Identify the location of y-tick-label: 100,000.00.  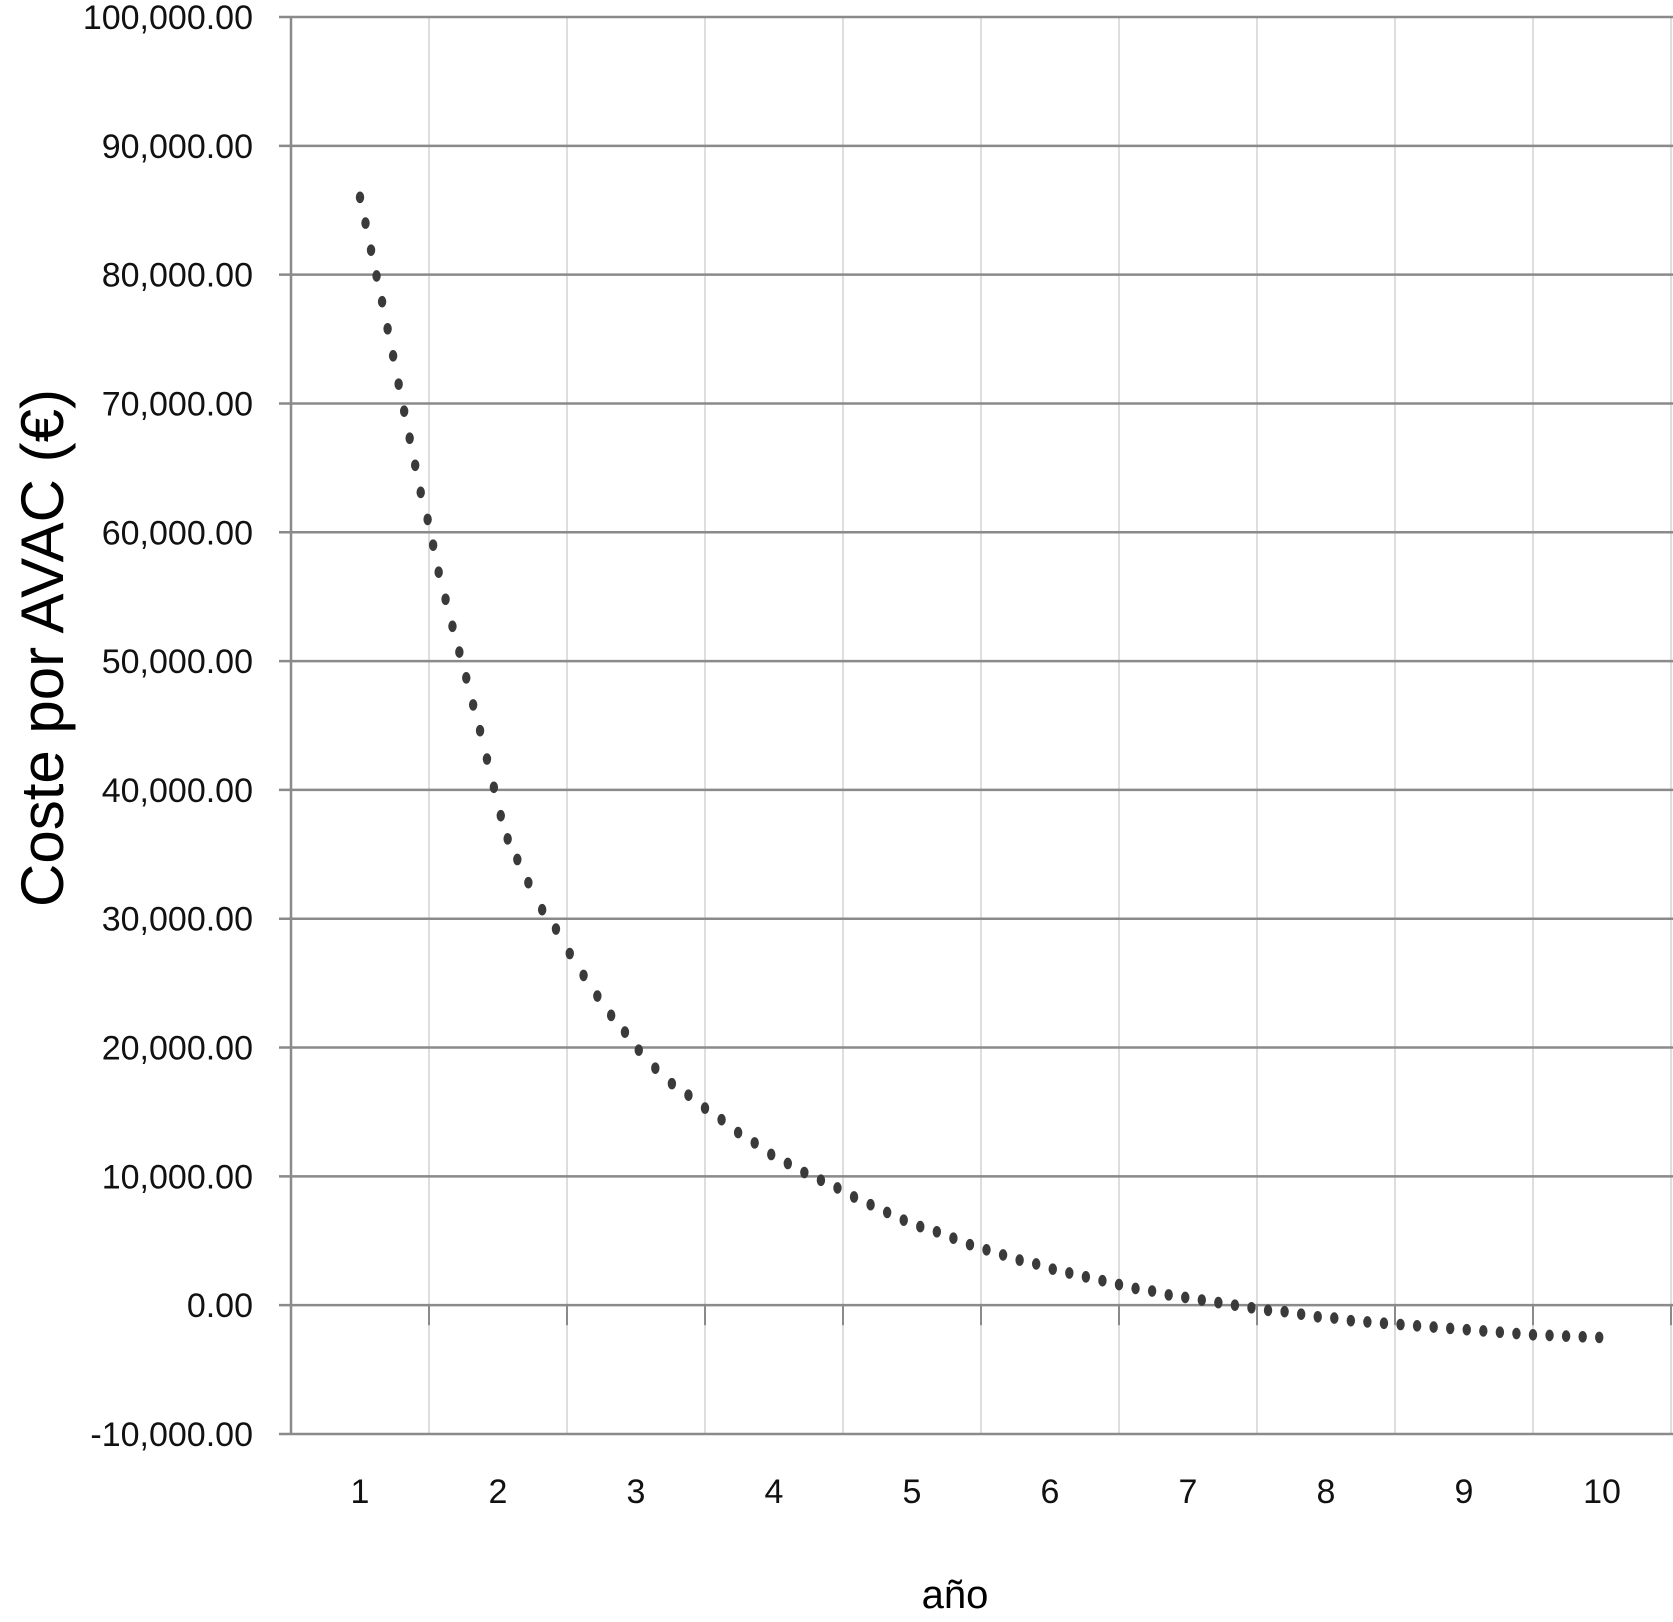
(168, 18).